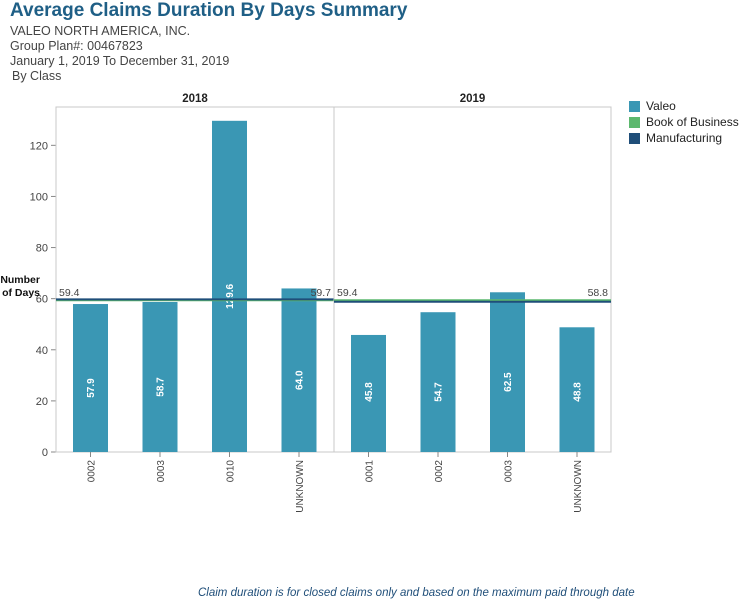 This screenshot has height=604, width=744. I want to click on x-tick-label-2018-0010: 0010, so click(231, 471).